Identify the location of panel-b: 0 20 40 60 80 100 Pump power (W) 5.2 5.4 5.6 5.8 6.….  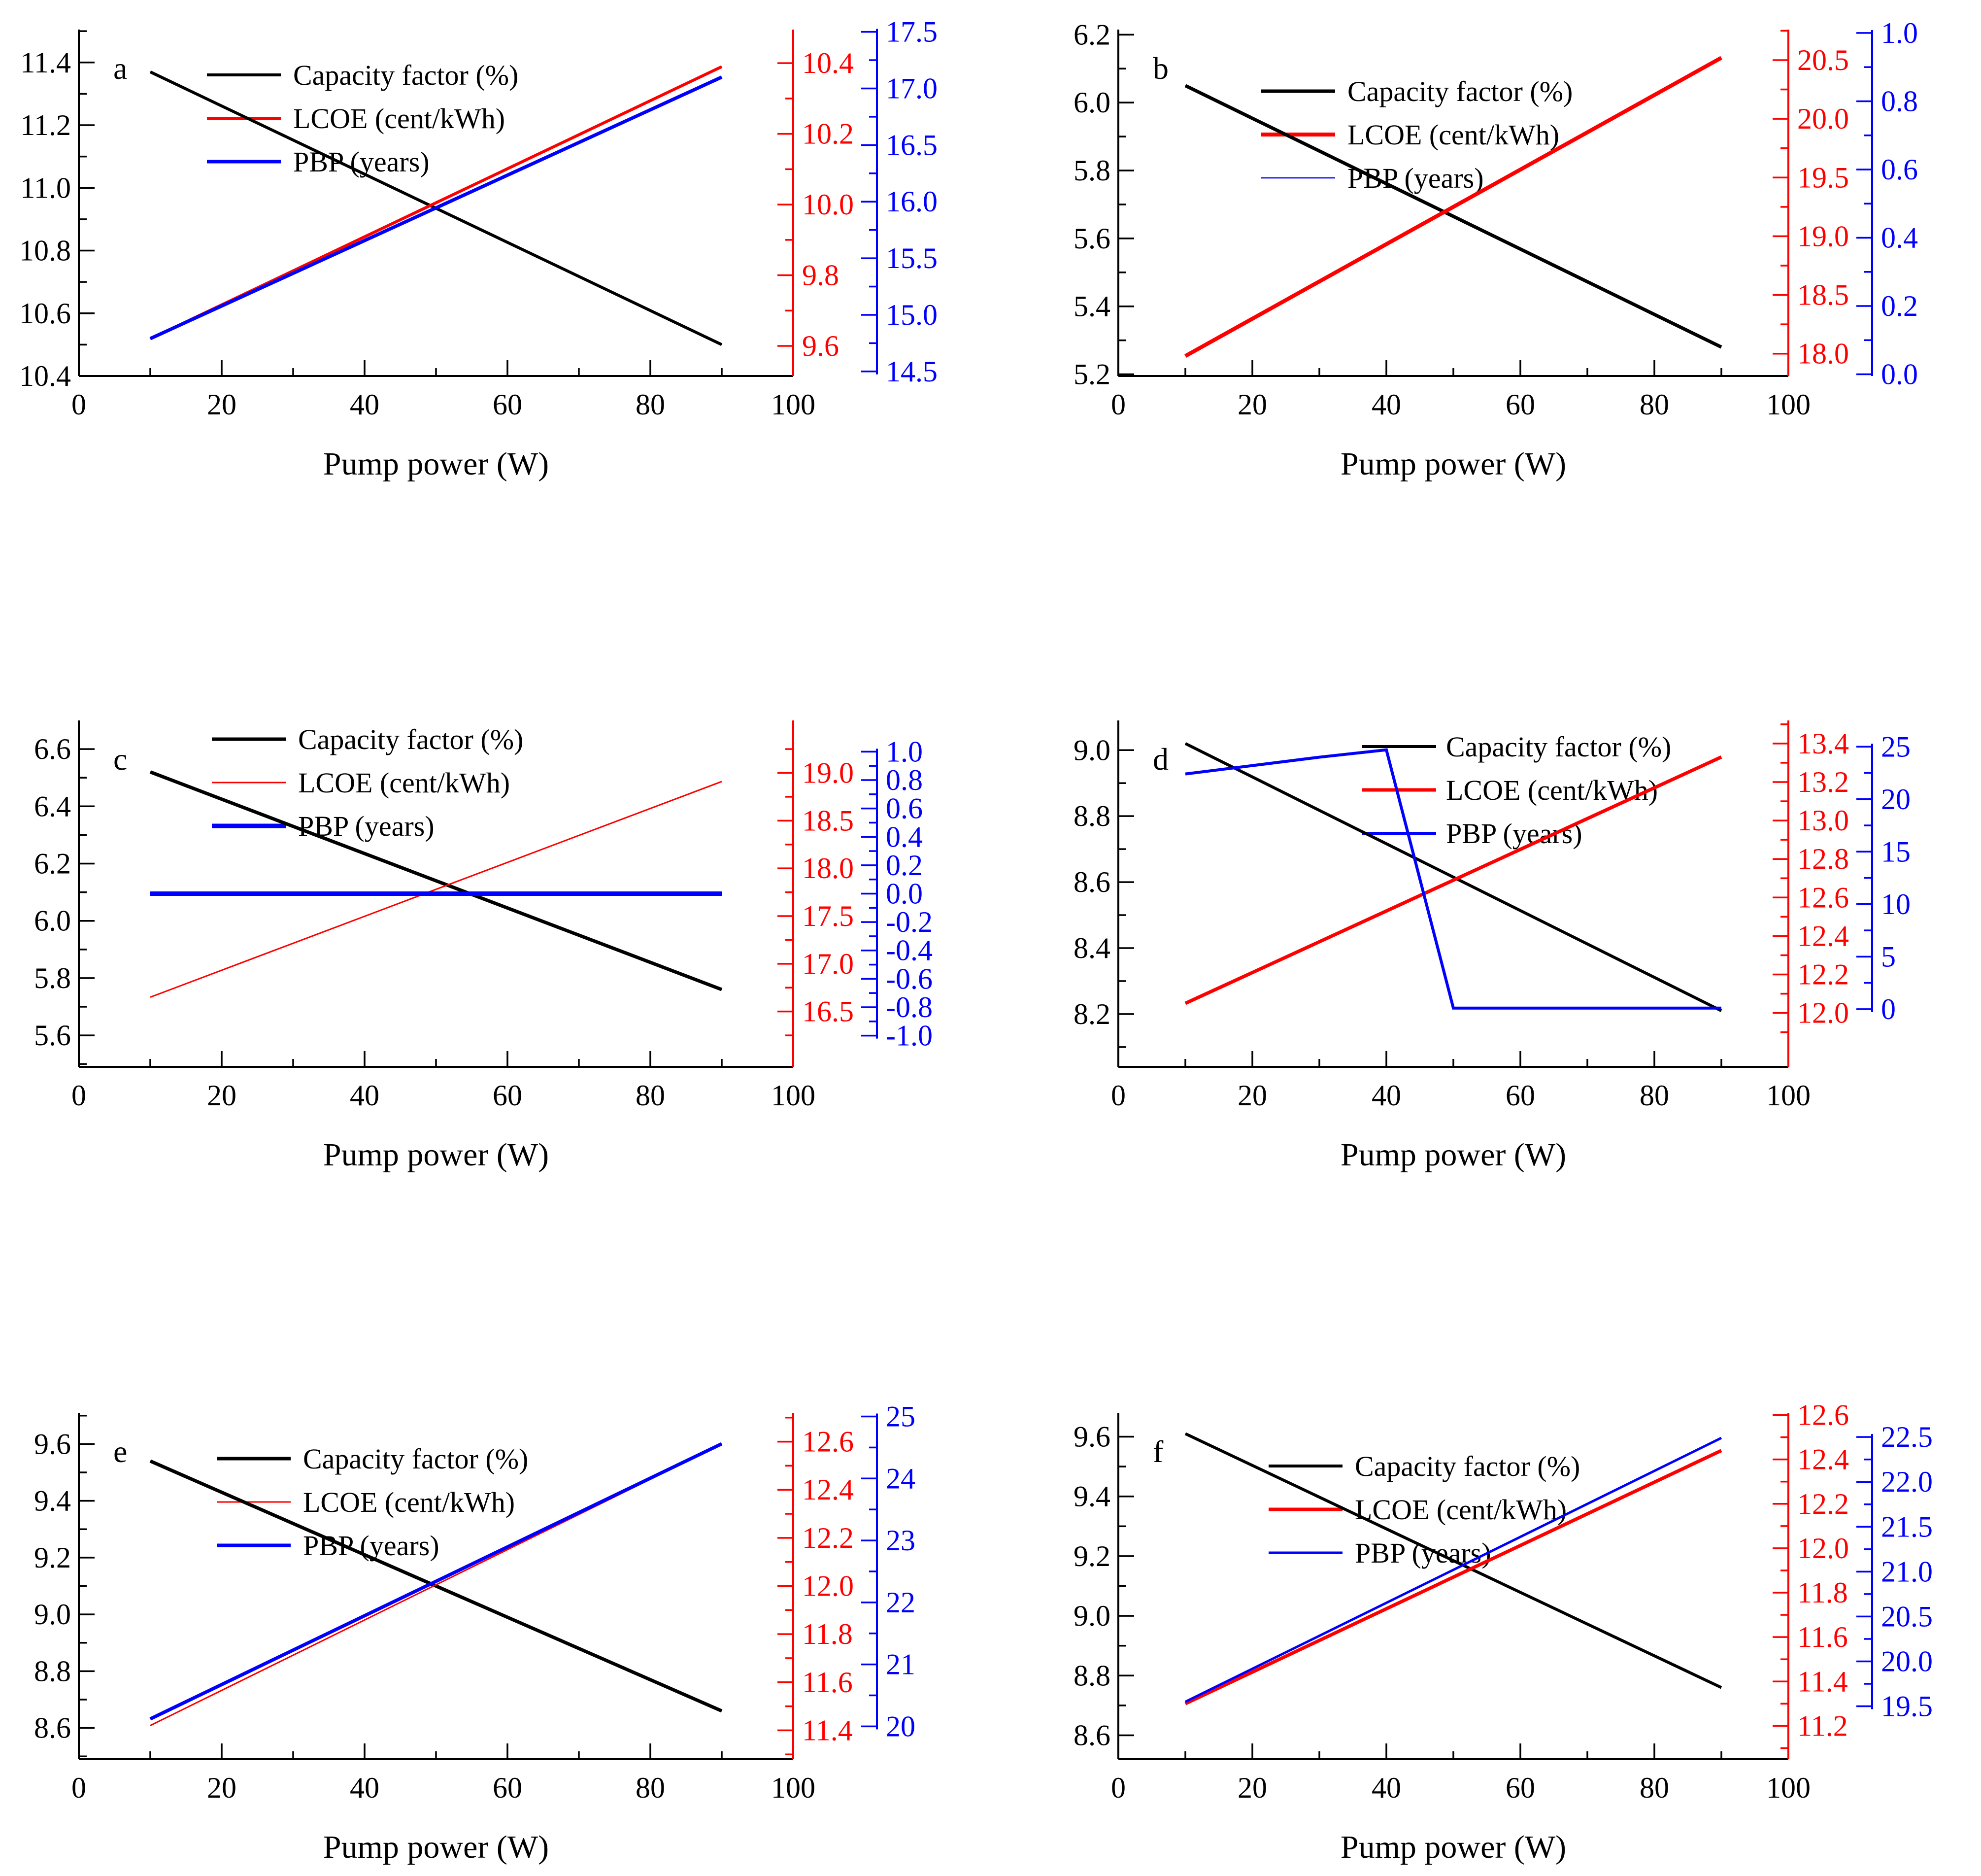
(1496, 249).